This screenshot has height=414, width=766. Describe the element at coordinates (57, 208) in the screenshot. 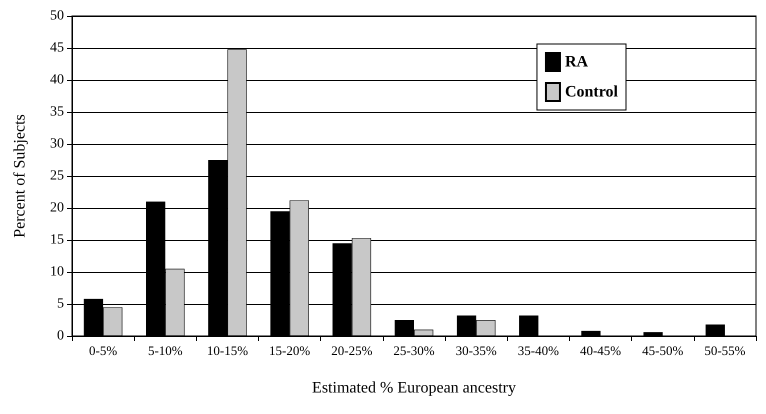

I see `y-tick-label: 20` at that location.